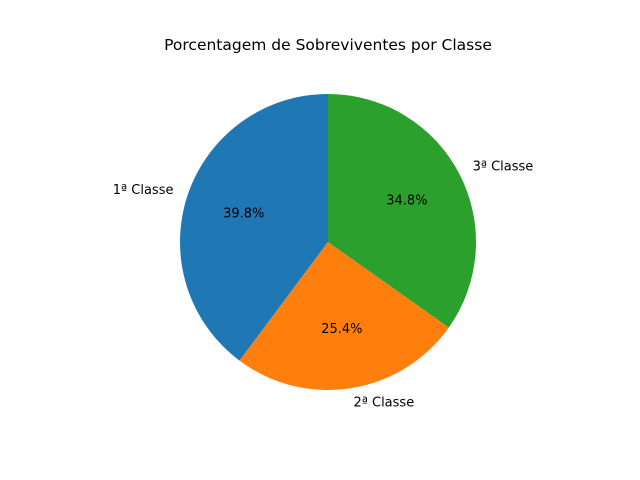  I want to click on slice-percentage-label: 39.8%, so click(243, 214).